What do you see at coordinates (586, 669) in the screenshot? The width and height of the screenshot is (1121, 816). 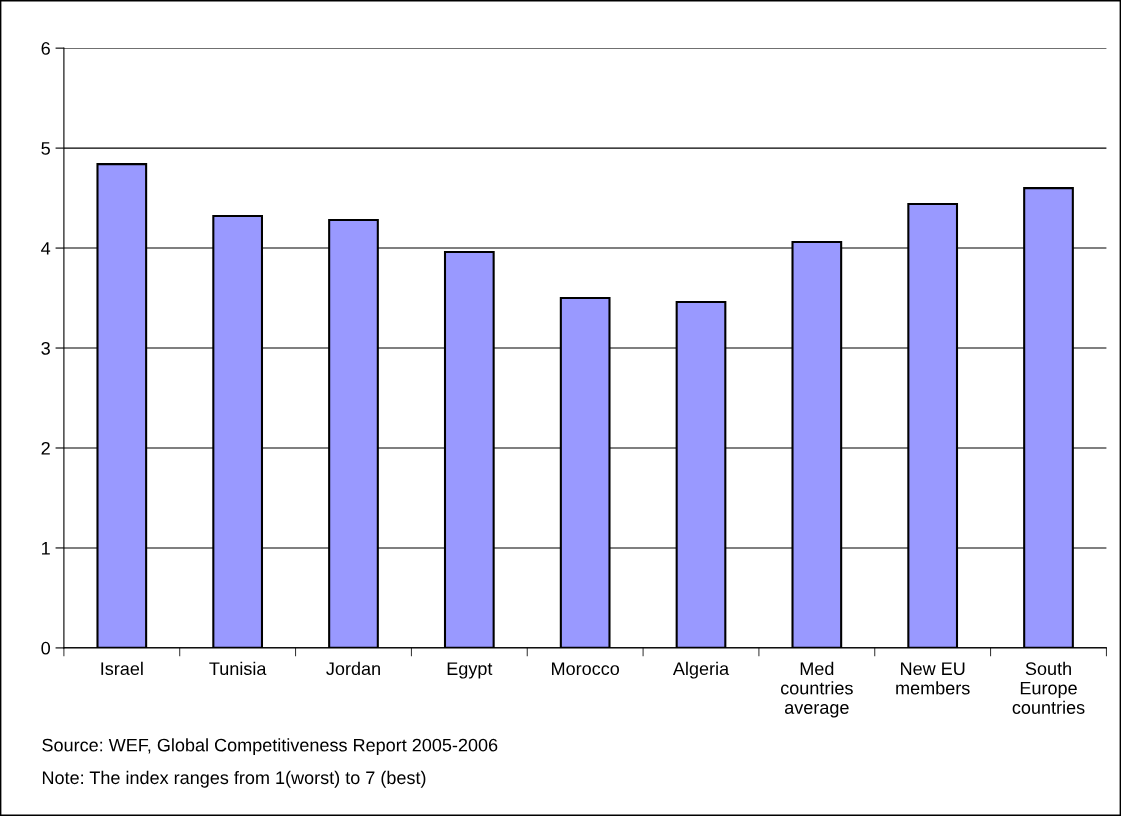 I see `x-tick-label: Morocco` at bounding box center [586, 669].